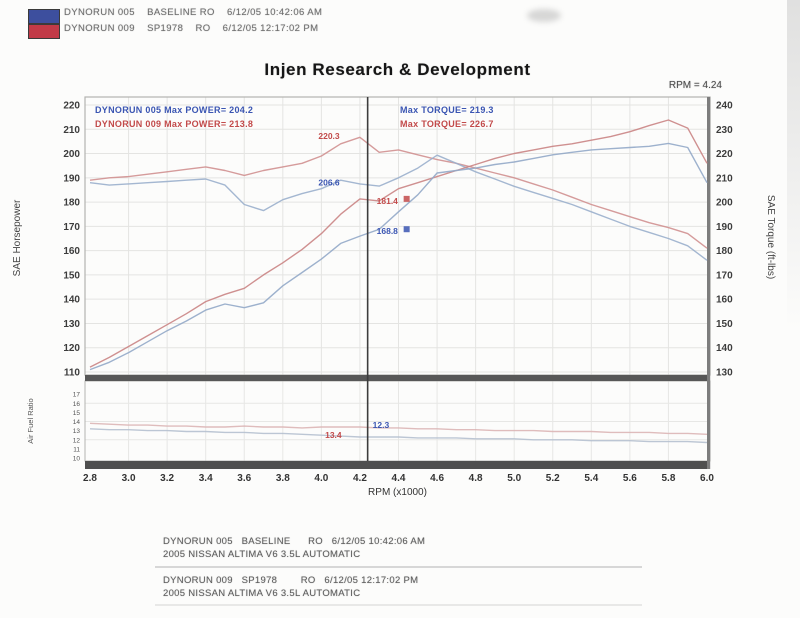  Describe the element at coordinates (397, 492) in the screenshot. I see `x-axis-title: RPM (x1000)` at that location.